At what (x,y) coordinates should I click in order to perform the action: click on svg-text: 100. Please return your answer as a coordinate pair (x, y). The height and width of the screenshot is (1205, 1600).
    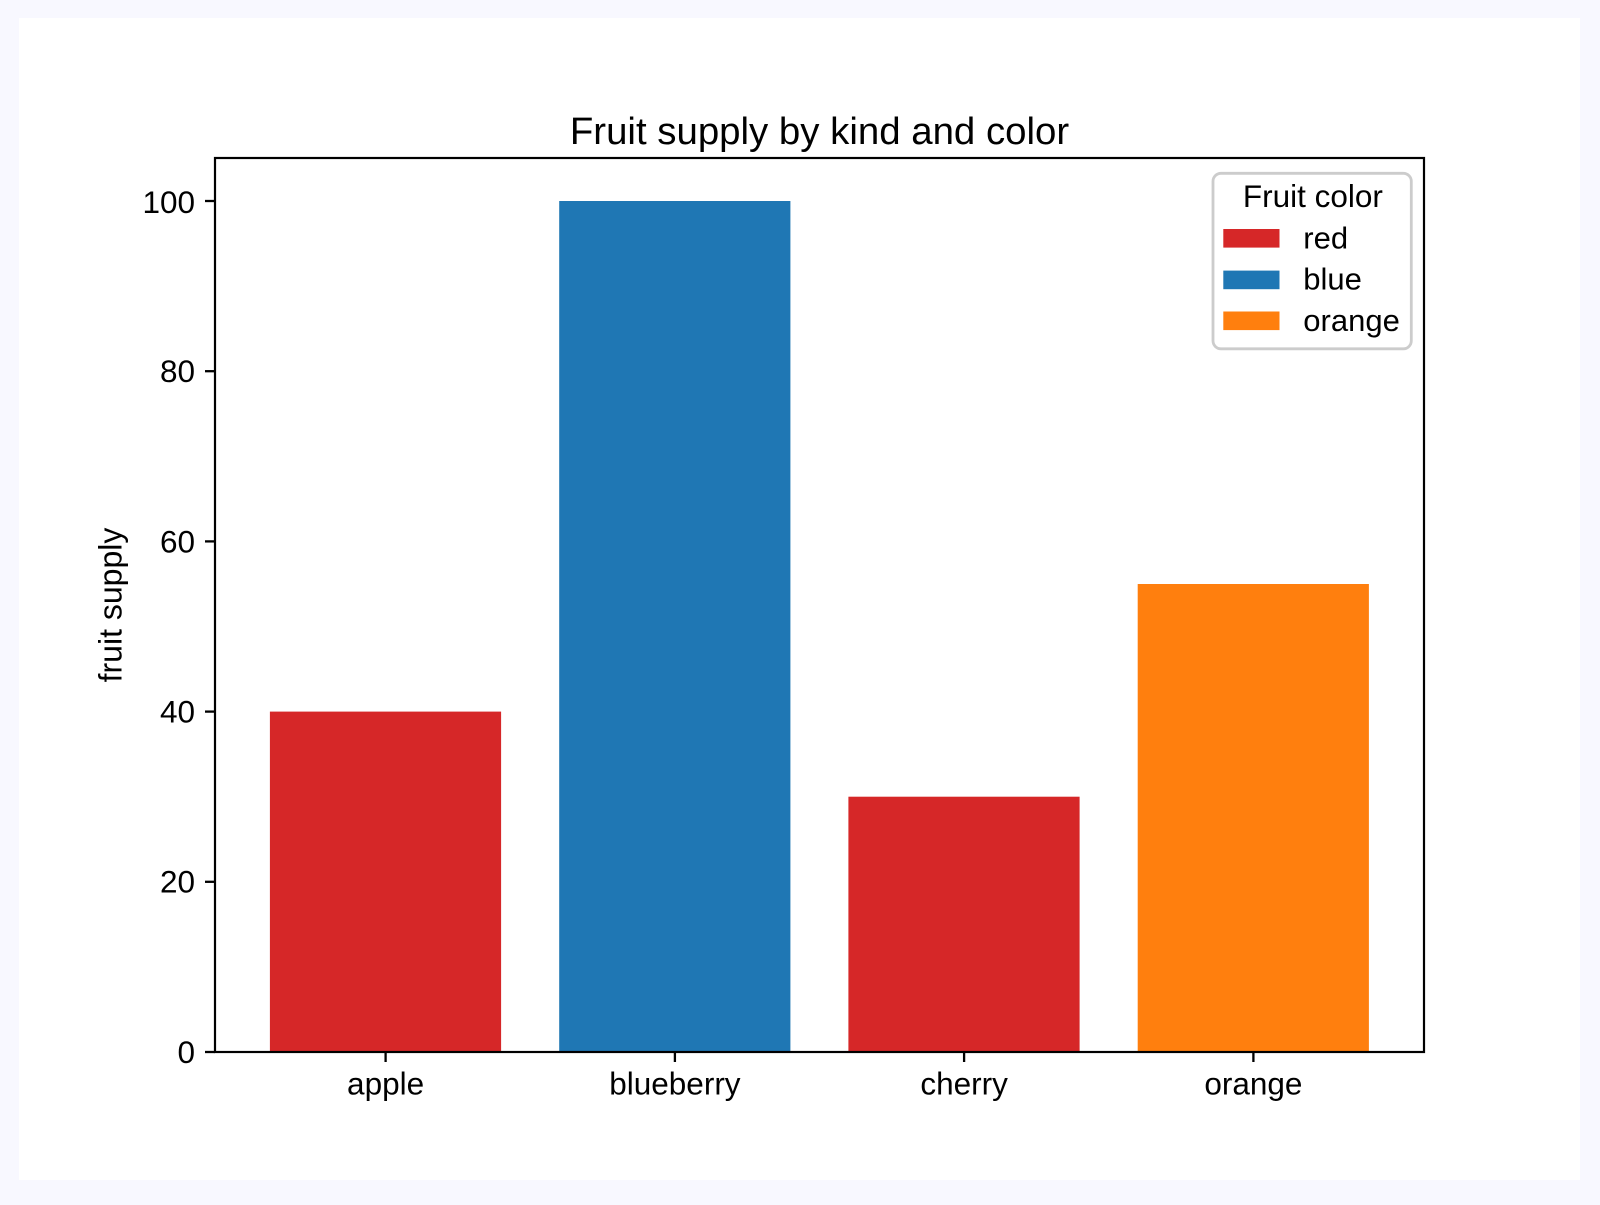
    Looking at the image, I should click on (168, 202).